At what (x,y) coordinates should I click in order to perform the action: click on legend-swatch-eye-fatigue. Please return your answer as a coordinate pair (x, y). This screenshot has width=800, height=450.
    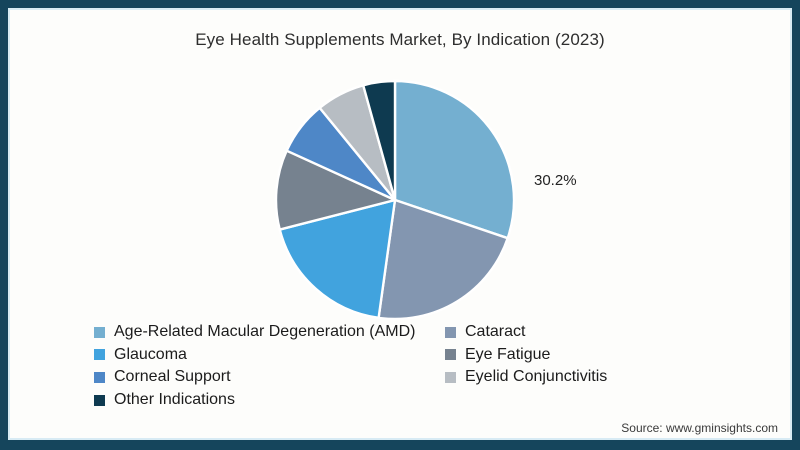
    Looking at the image, I should click on (450, 355).